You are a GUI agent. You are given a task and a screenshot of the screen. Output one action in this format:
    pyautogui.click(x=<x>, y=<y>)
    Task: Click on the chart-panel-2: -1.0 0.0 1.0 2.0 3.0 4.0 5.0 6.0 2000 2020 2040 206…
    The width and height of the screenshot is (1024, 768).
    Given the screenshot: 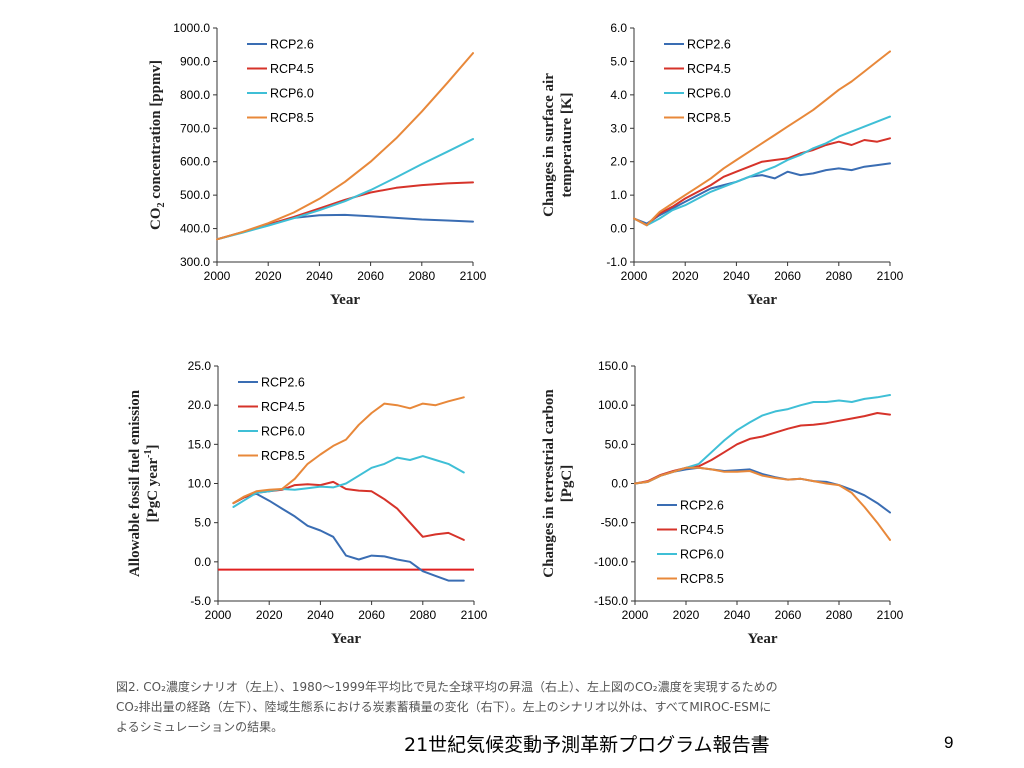 What is the action you would take?
    pyautogui.click(x=722, y=164)
    